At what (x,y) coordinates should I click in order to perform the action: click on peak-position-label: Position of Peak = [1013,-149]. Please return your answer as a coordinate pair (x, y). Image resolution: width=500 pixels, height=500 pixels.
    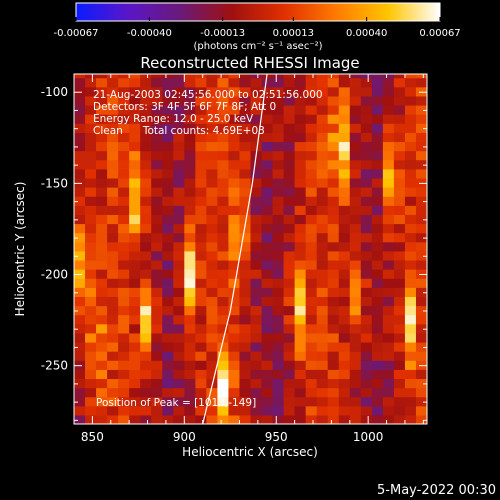
    Looking at the image, I should click on (176, 403).